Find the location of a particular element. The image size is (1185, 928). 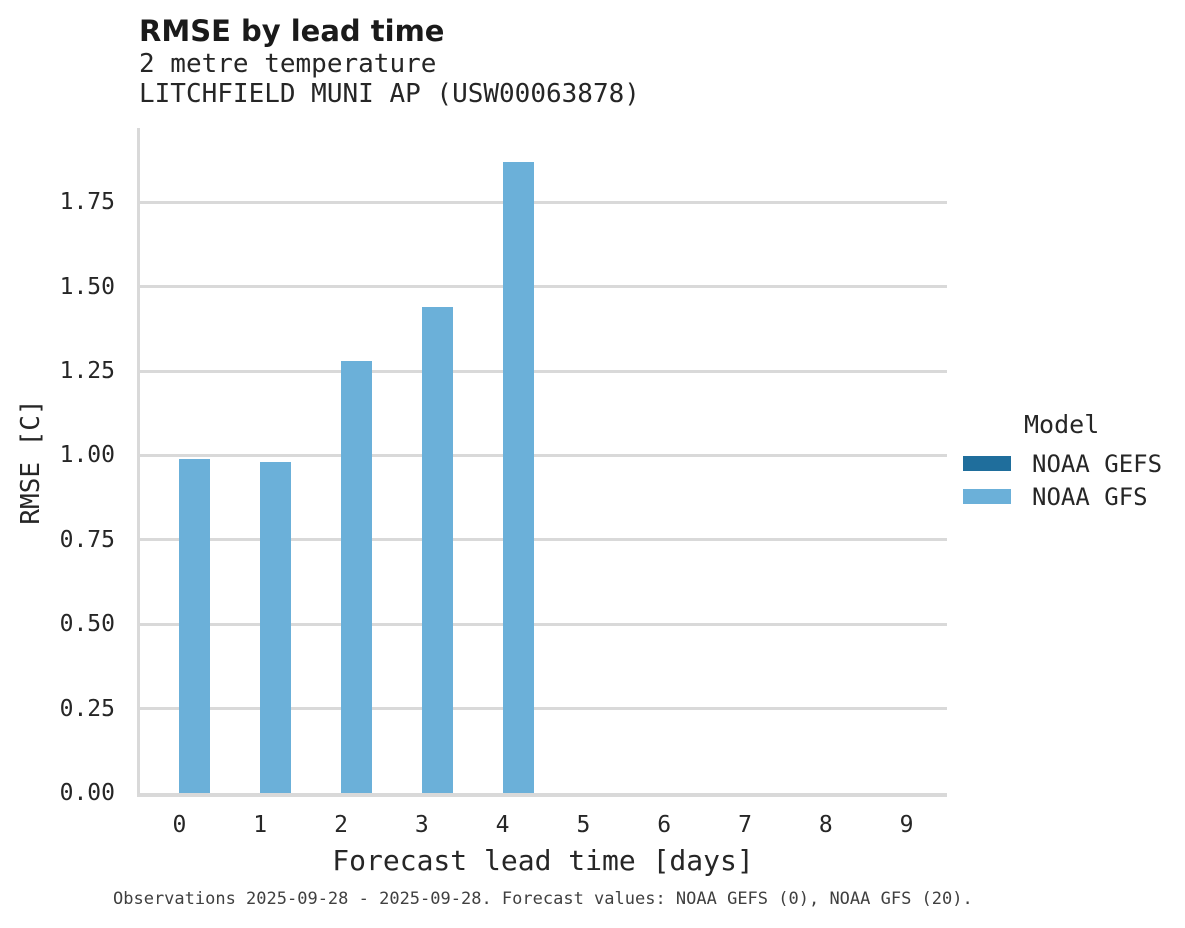

chart-title: RMSE by lead time is located at coordinates (292, 31).